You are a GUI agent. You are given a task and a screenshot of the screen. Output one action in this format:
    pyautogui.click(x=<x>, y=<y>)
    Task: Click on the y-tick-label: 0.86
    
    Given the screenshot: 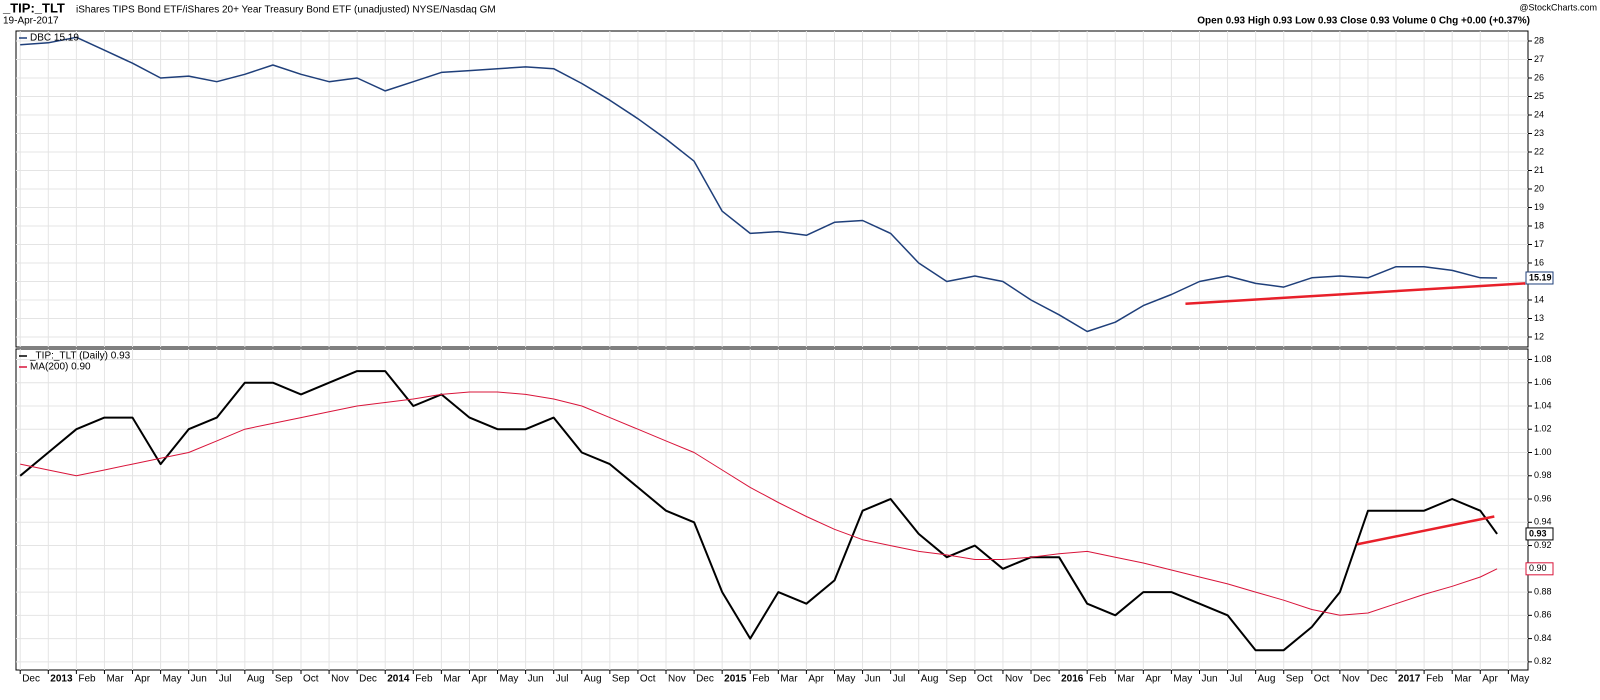 What is the action you would take?
    pyautogui.click(x=1543, y=615)
    